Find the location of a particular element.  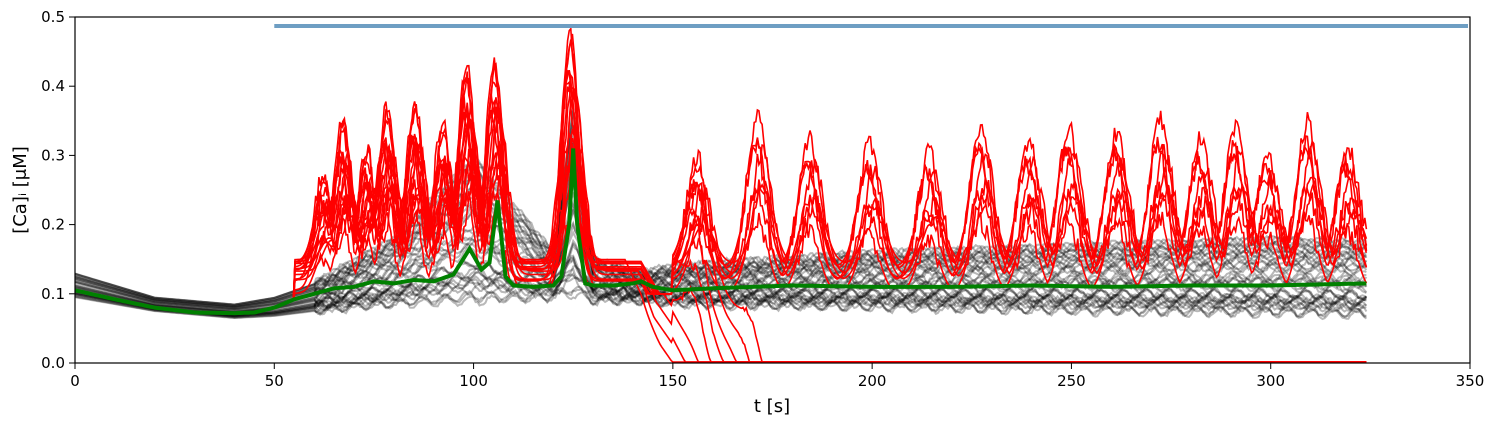

y-axis-label: [Ca]ᵢ [μM] is located at coordinates (20, 190).